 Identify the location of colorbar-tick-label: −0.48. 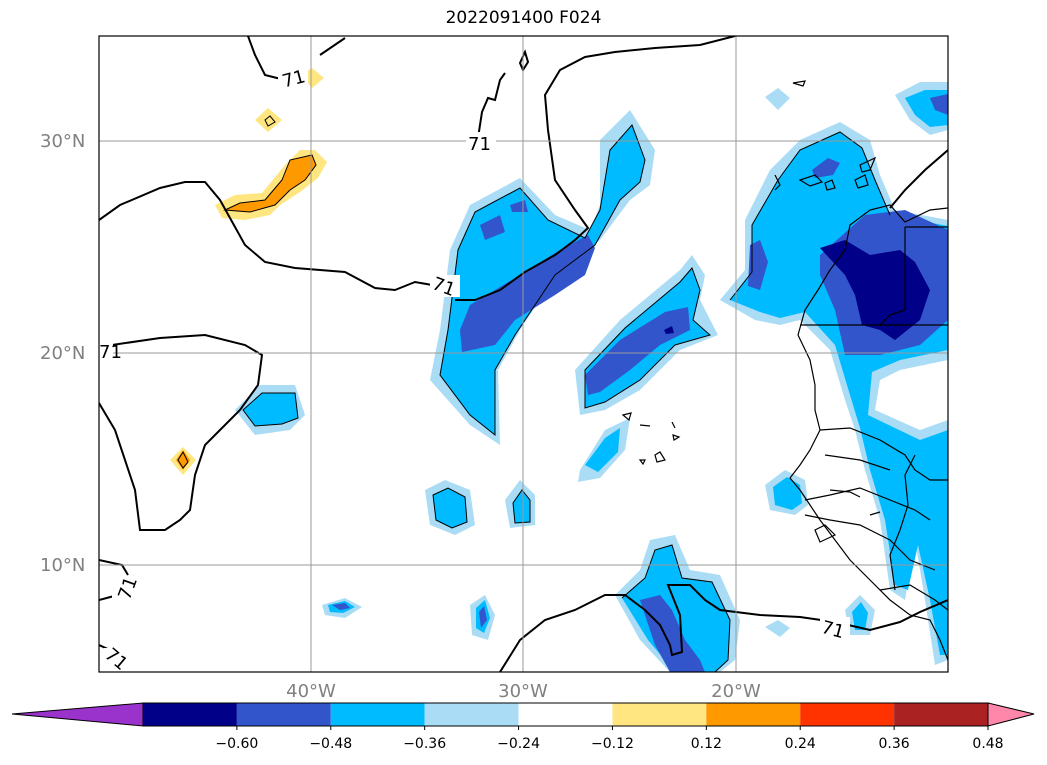
(331, 744).